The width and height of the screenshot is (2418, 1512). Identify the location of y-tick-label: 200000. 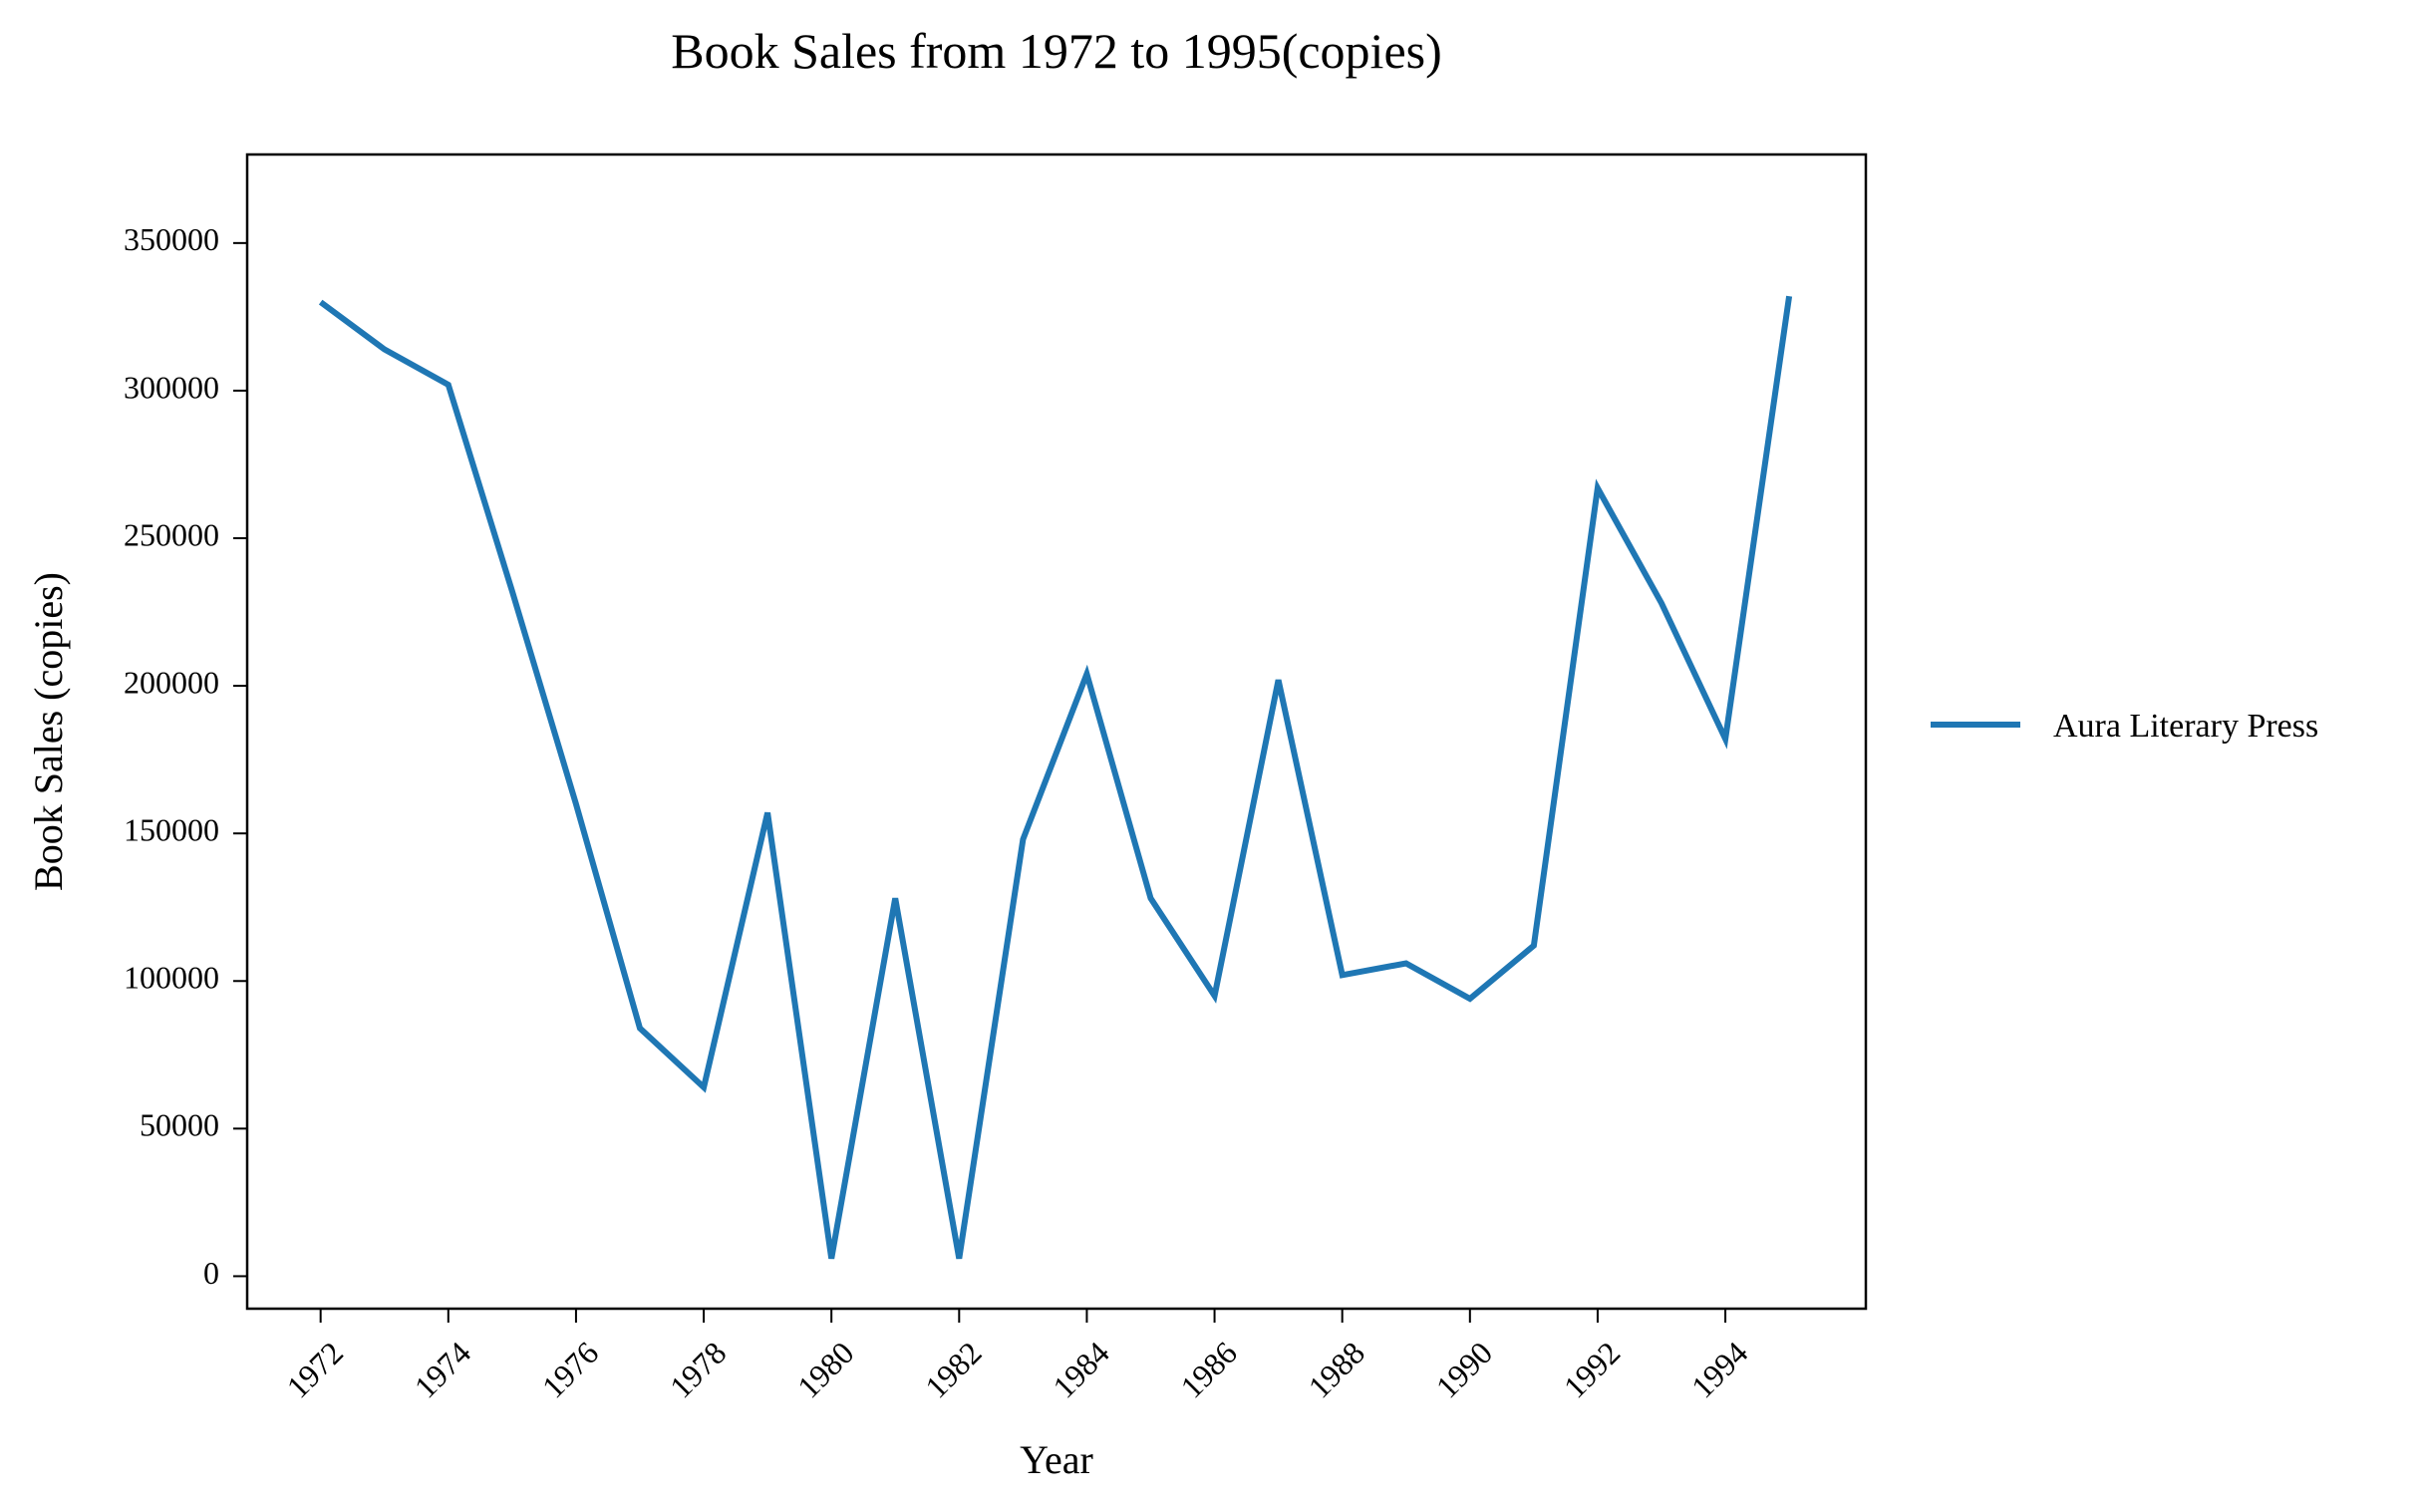
(172, 682).